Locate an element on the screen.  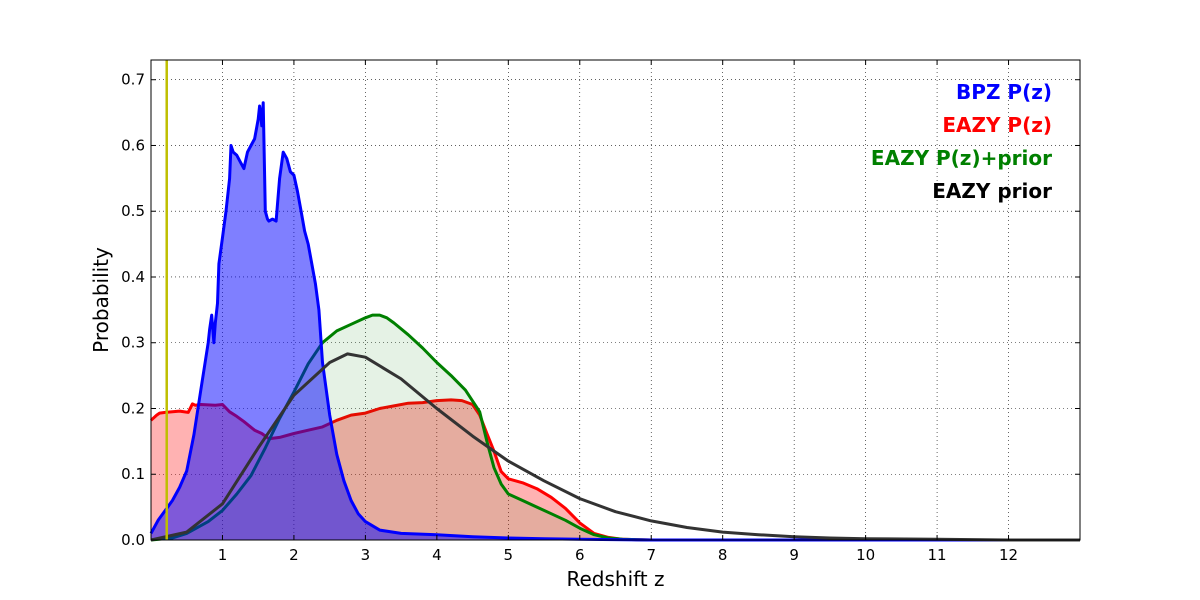
y-tick-label: 0.3 is located at coordinates (133, 343).